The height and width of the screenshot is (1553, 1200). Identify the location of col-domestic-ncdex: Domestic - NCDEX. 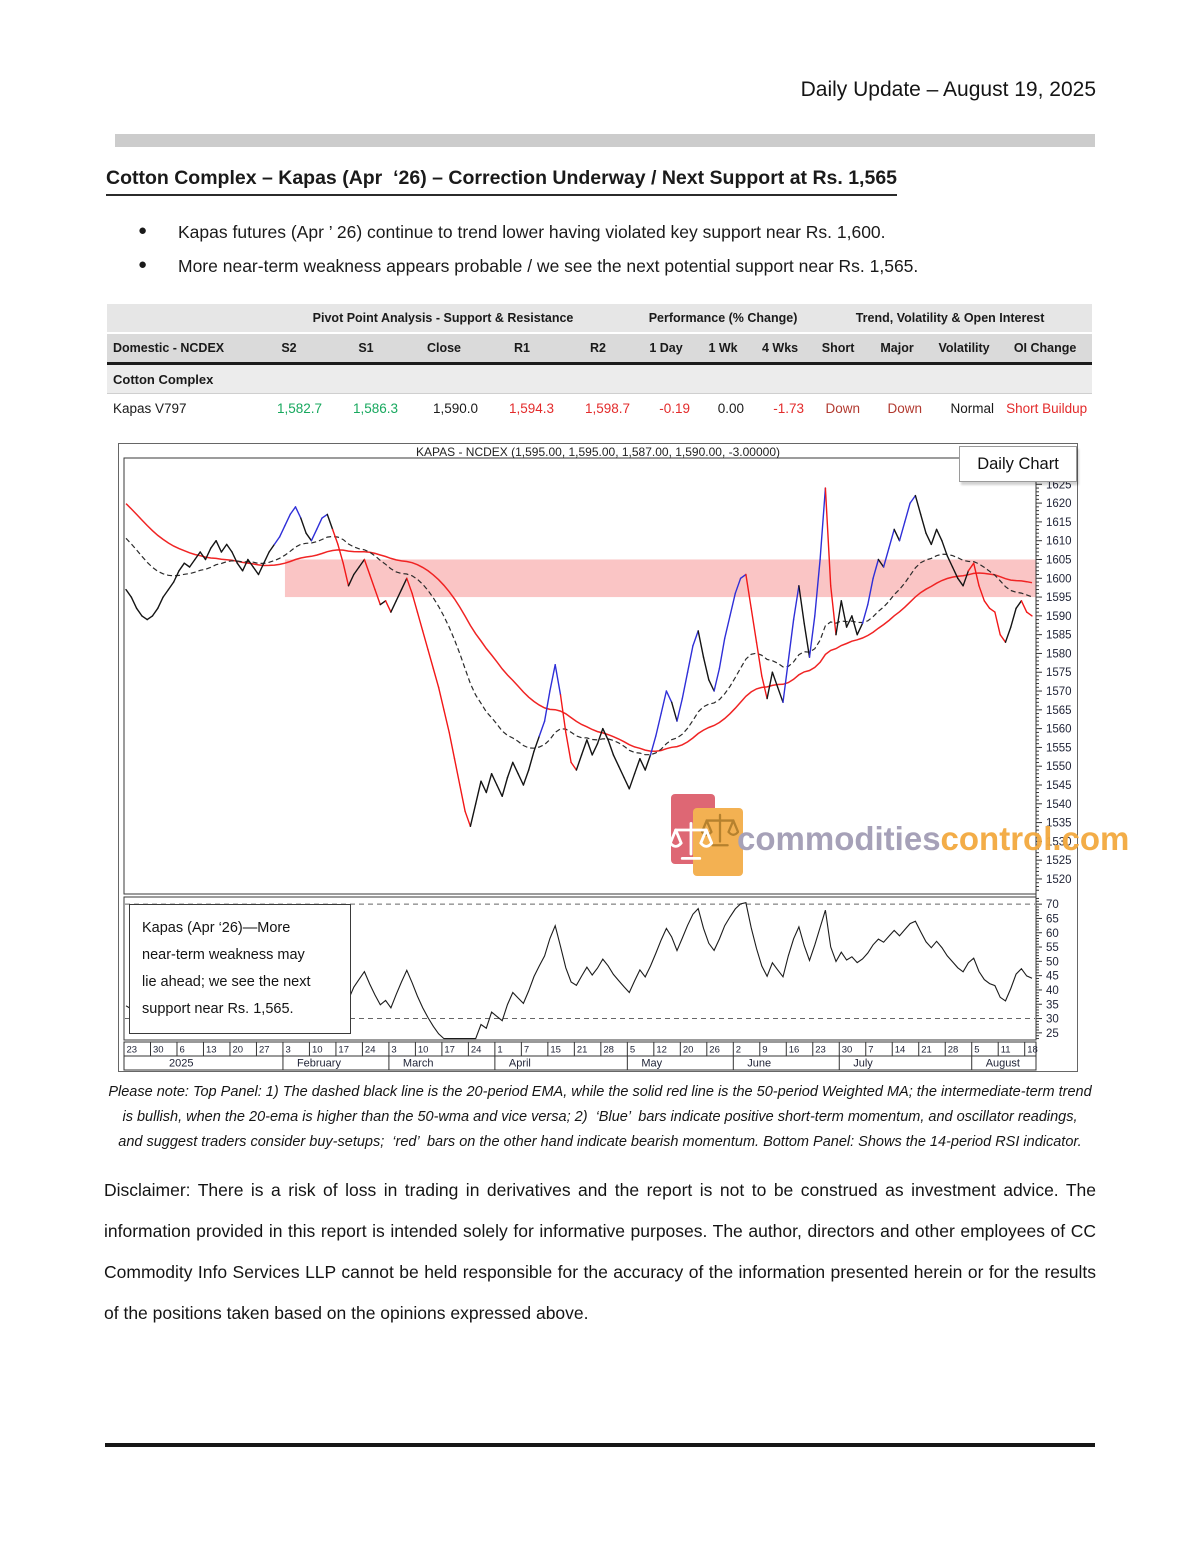
(179, 349).